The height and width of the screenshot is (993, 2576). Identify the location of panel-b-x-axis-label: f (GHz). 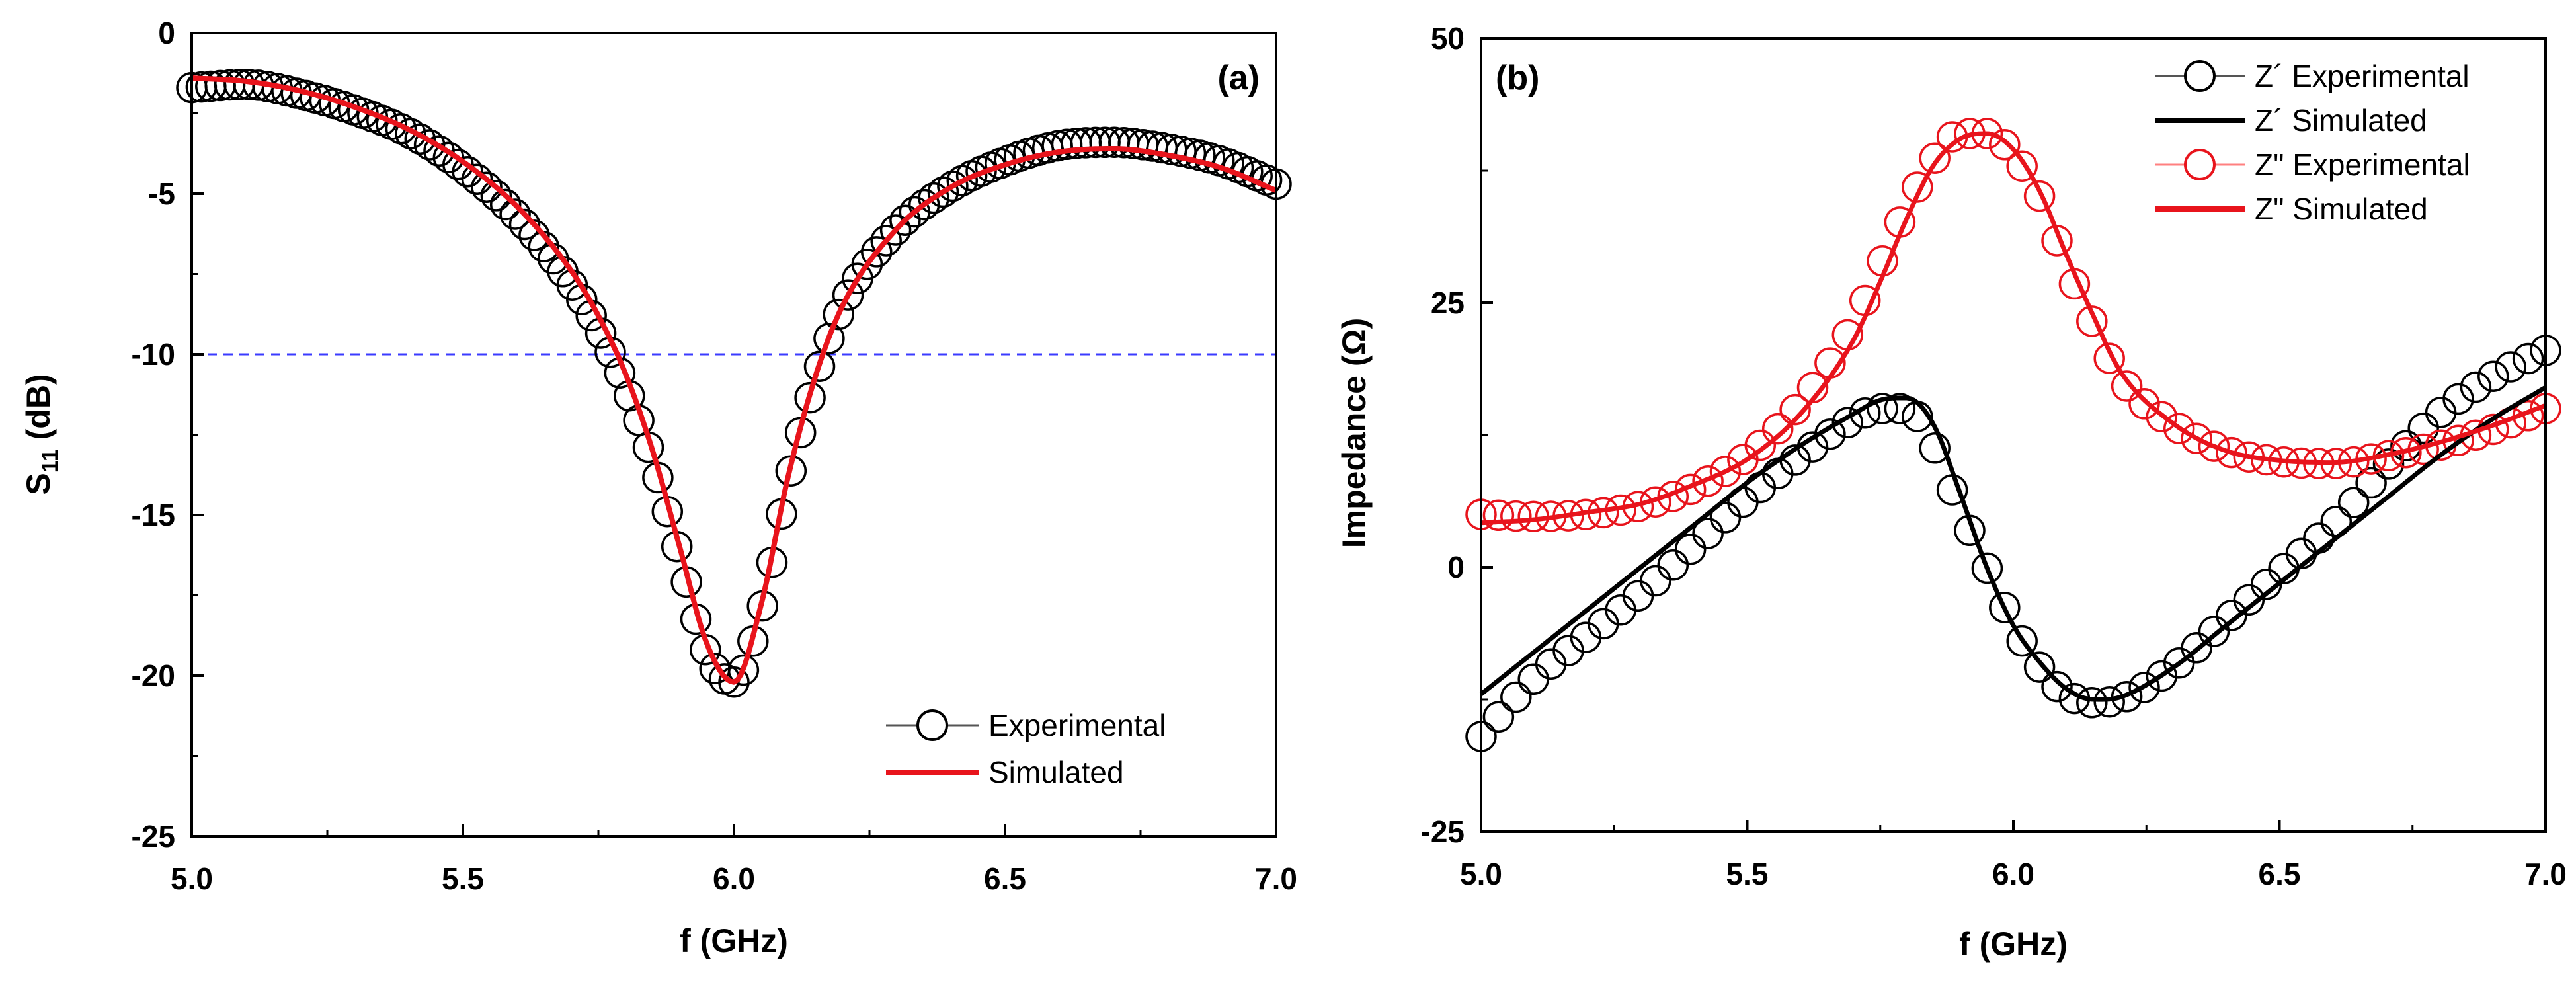
(2013, 944).